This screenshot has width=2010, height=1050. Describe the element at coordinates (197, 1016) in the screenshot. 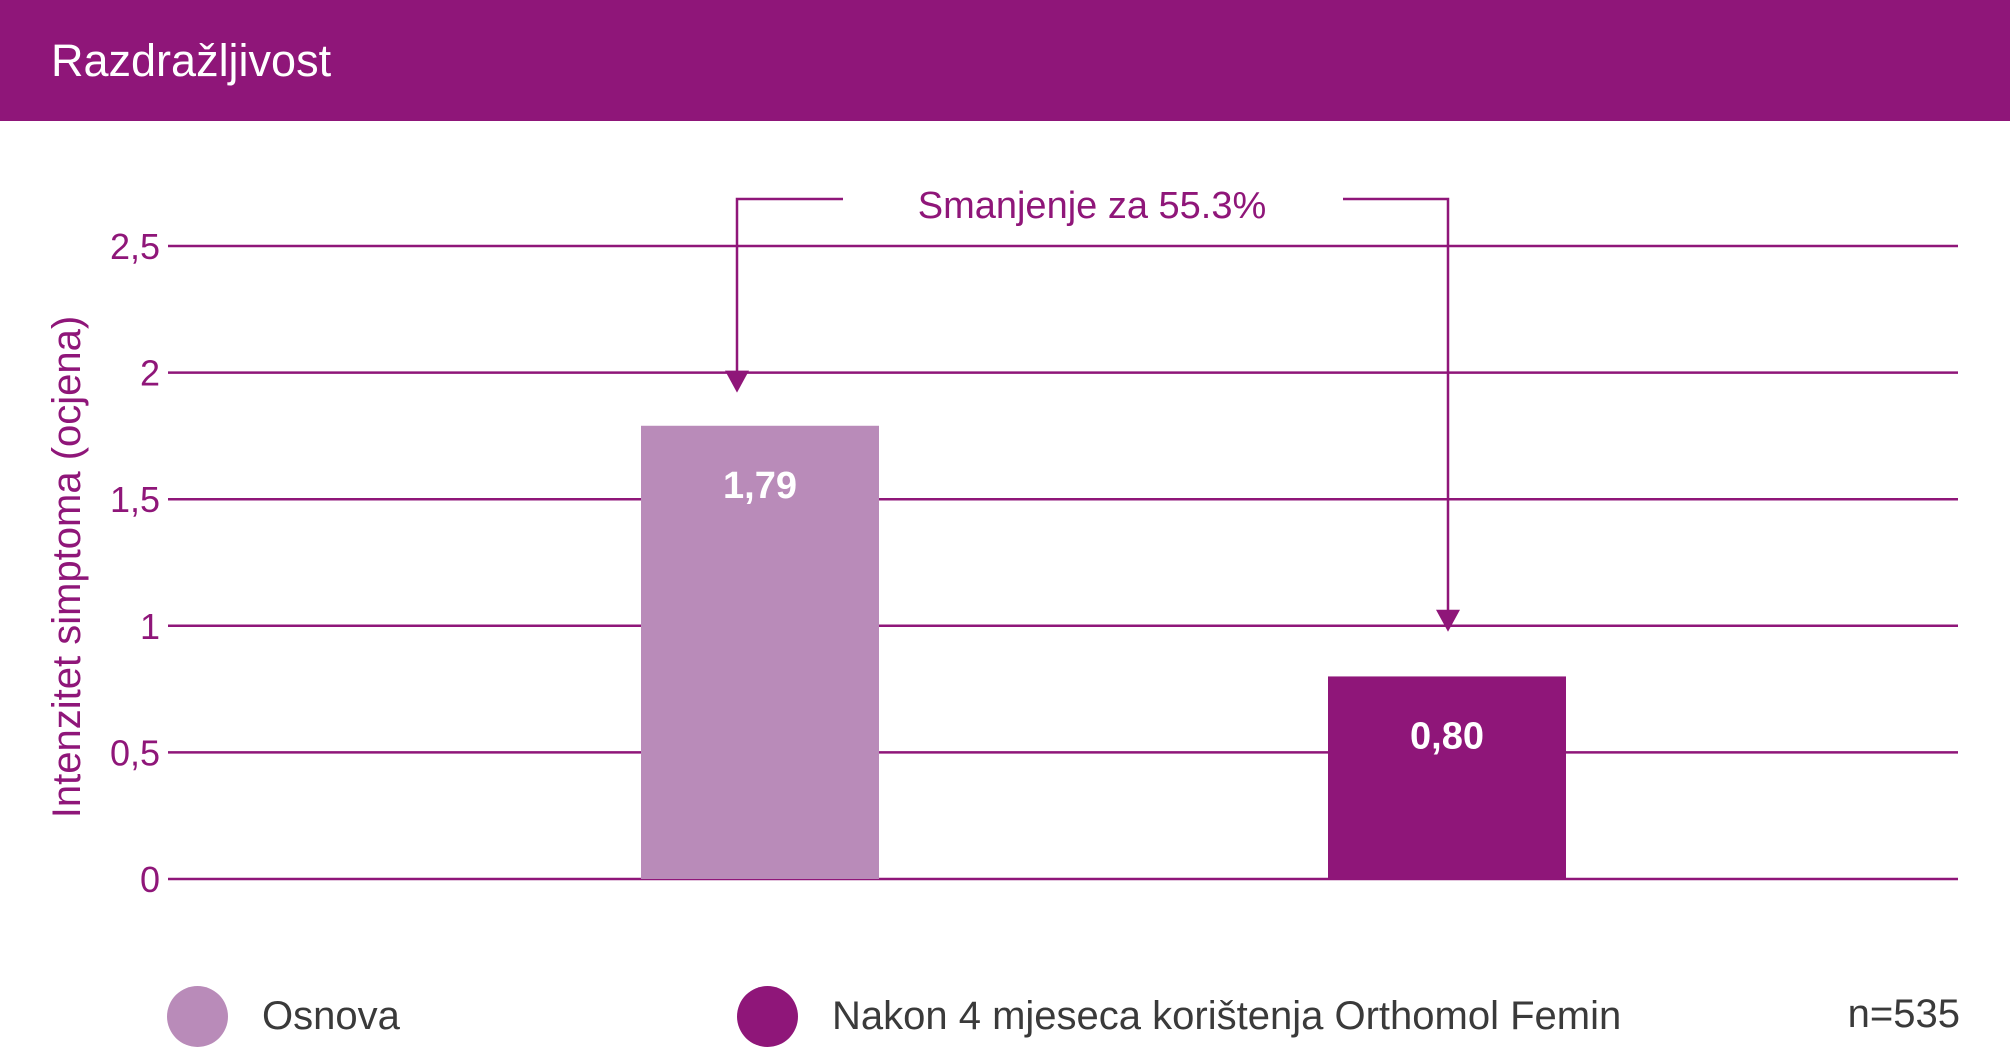

I see `legend-swatch-baseline` at that location.